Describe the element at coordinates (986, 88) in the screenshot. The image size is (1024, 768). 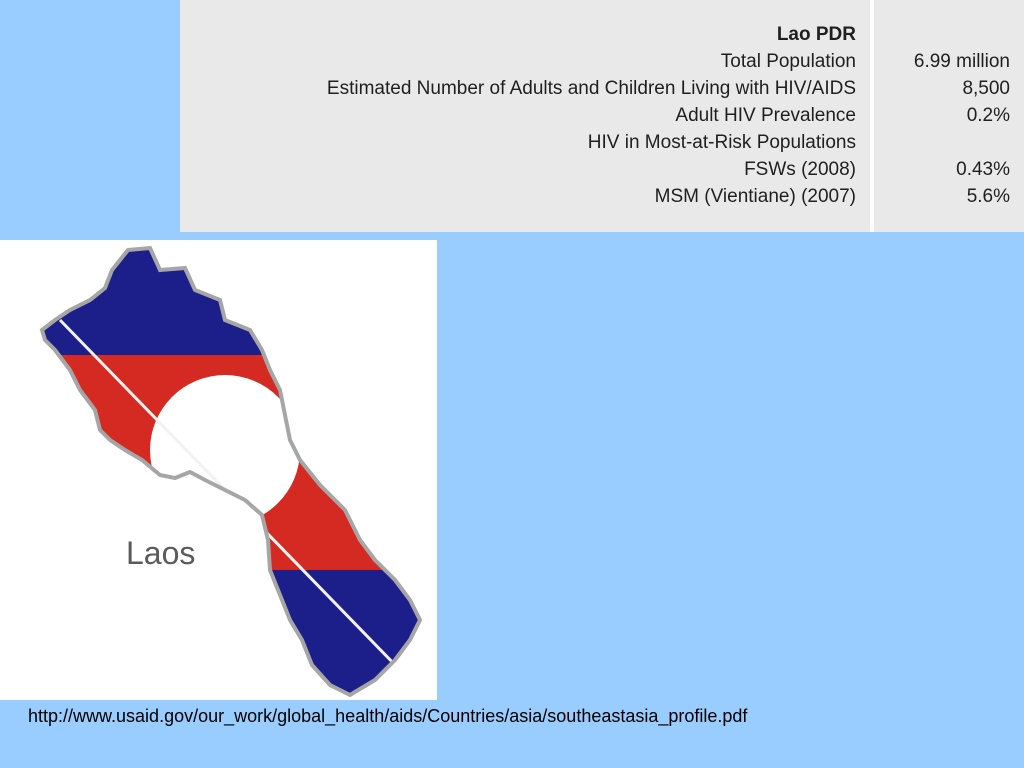
I see `row-value: 8,500` at that location.